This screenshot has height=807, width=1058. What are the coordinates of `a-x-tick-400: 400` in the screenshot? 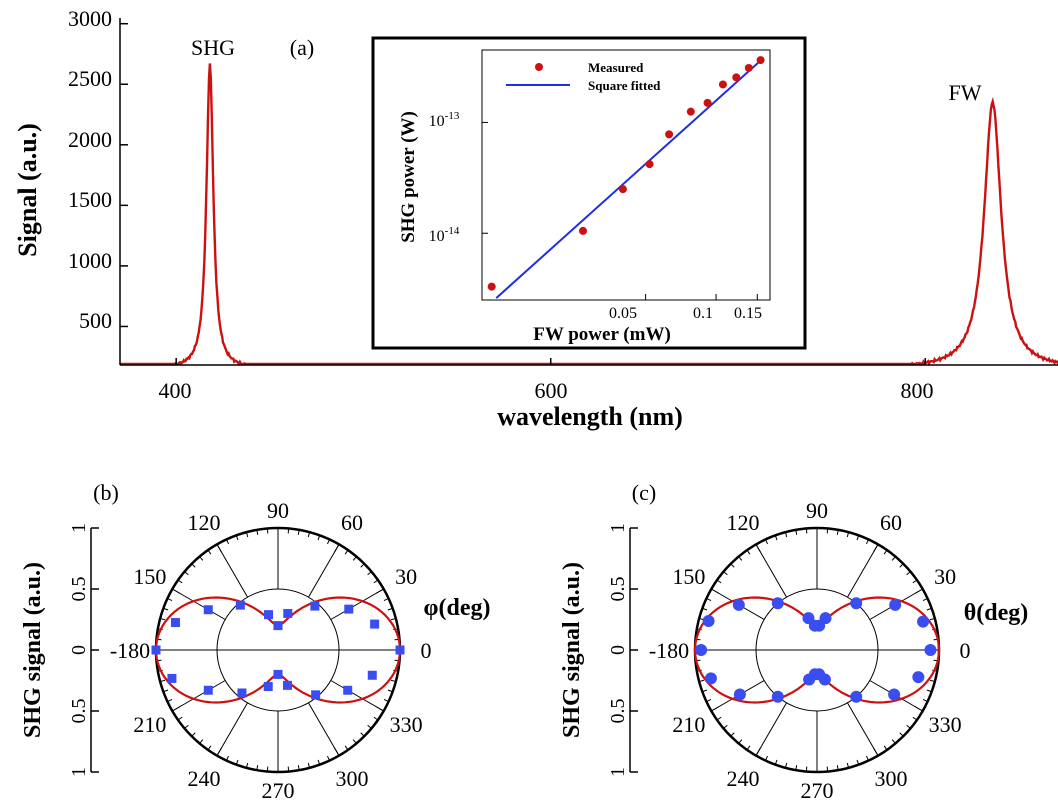 It's located at (175, 390).